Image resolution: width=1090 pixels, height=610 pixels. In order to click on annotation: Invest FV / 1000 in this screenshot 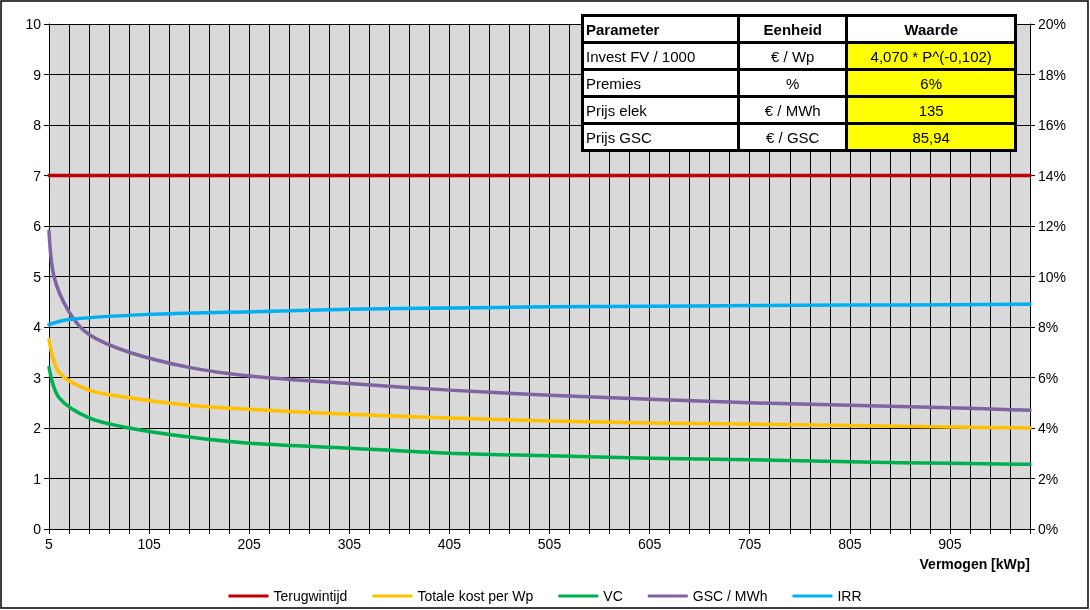, I will do `click(660, 56)`.